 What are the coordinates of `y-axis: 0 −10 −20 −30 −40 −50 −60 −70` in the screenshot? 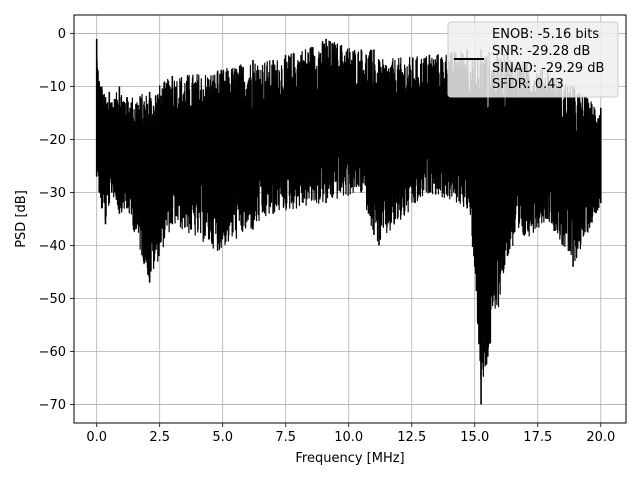 It's located at (56, 220).